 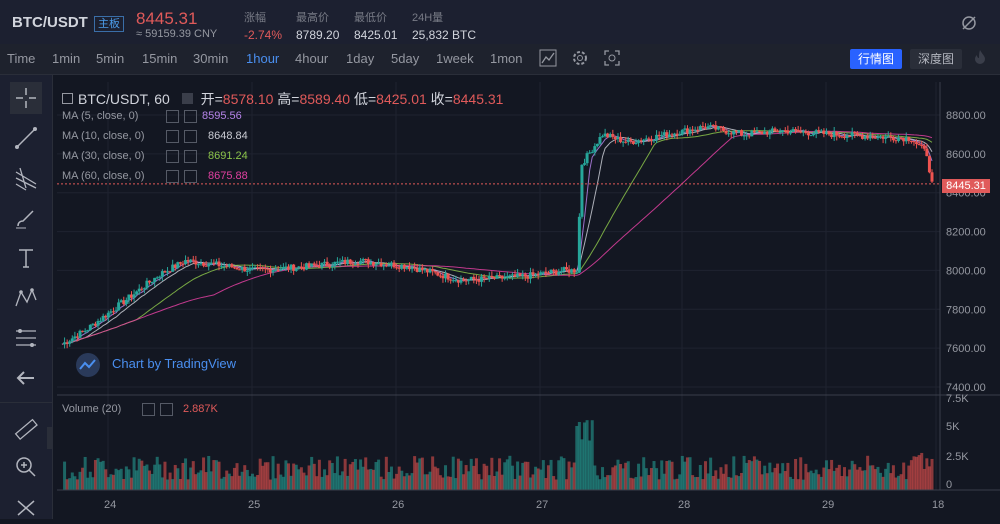 I want to click on ma60-settings, so click(x=172, y=176).